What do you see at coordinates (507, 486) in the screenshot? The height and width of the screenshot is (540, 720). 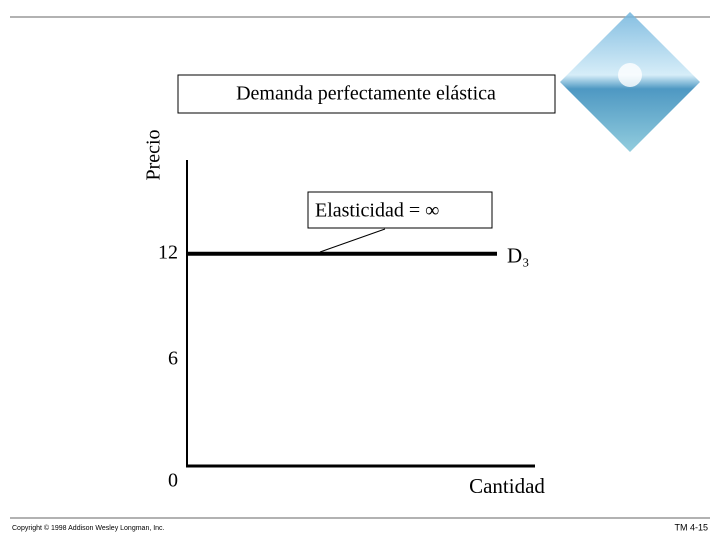 I see `x-axis-label: Cantidad` at bounding box center [507, 486].